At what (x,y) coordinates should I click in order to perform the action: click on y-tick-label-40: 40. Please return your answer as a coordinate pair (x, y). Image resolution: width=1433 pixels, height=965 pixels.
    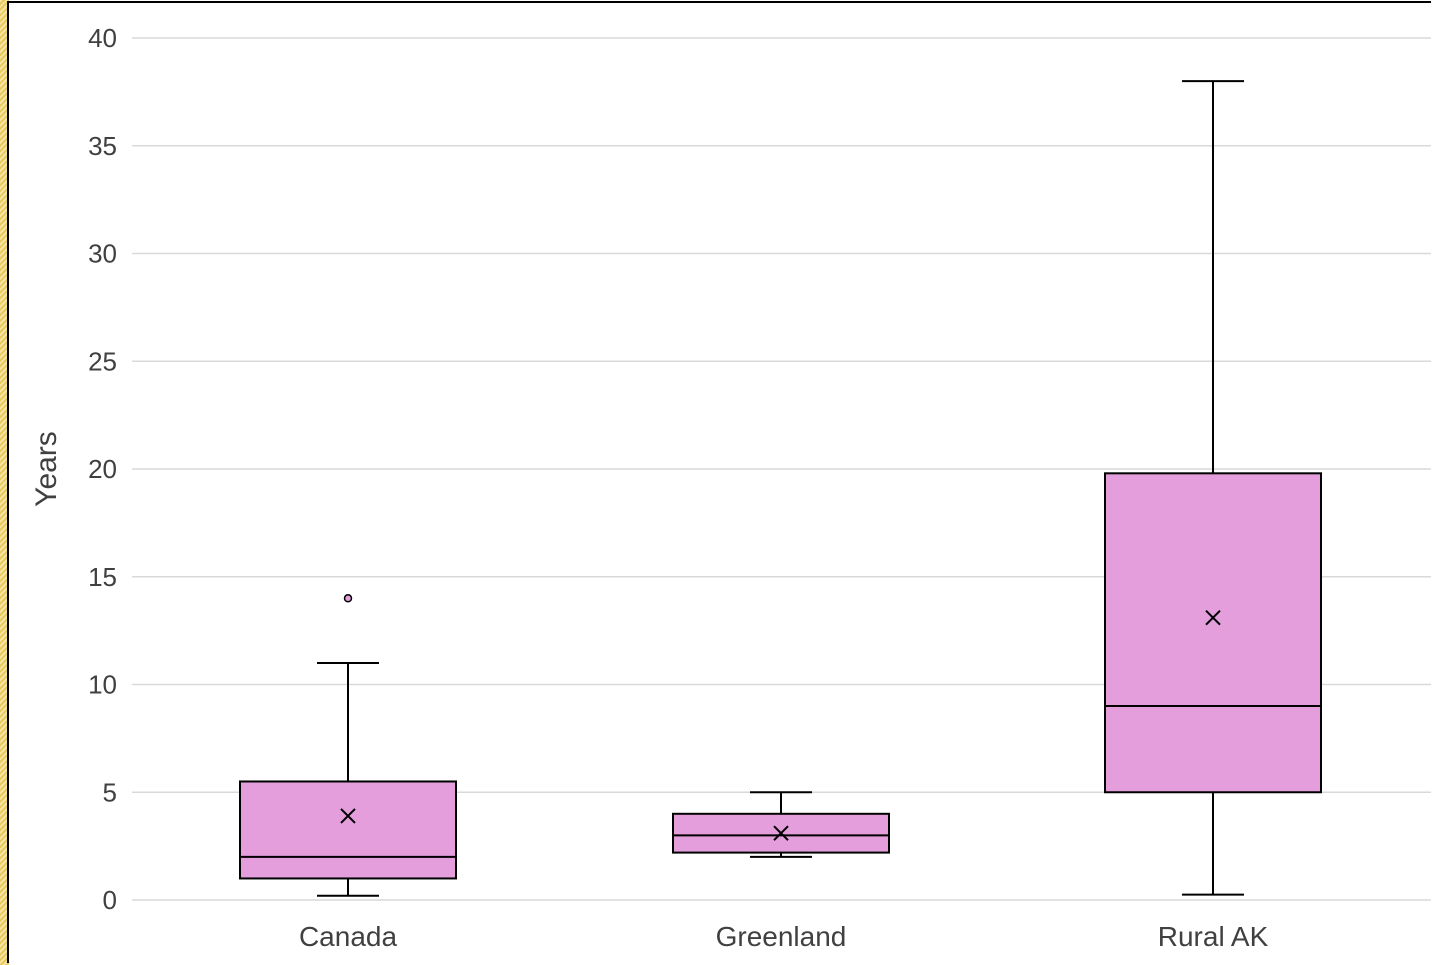
    Looking at the image, I should click on (102, 38).